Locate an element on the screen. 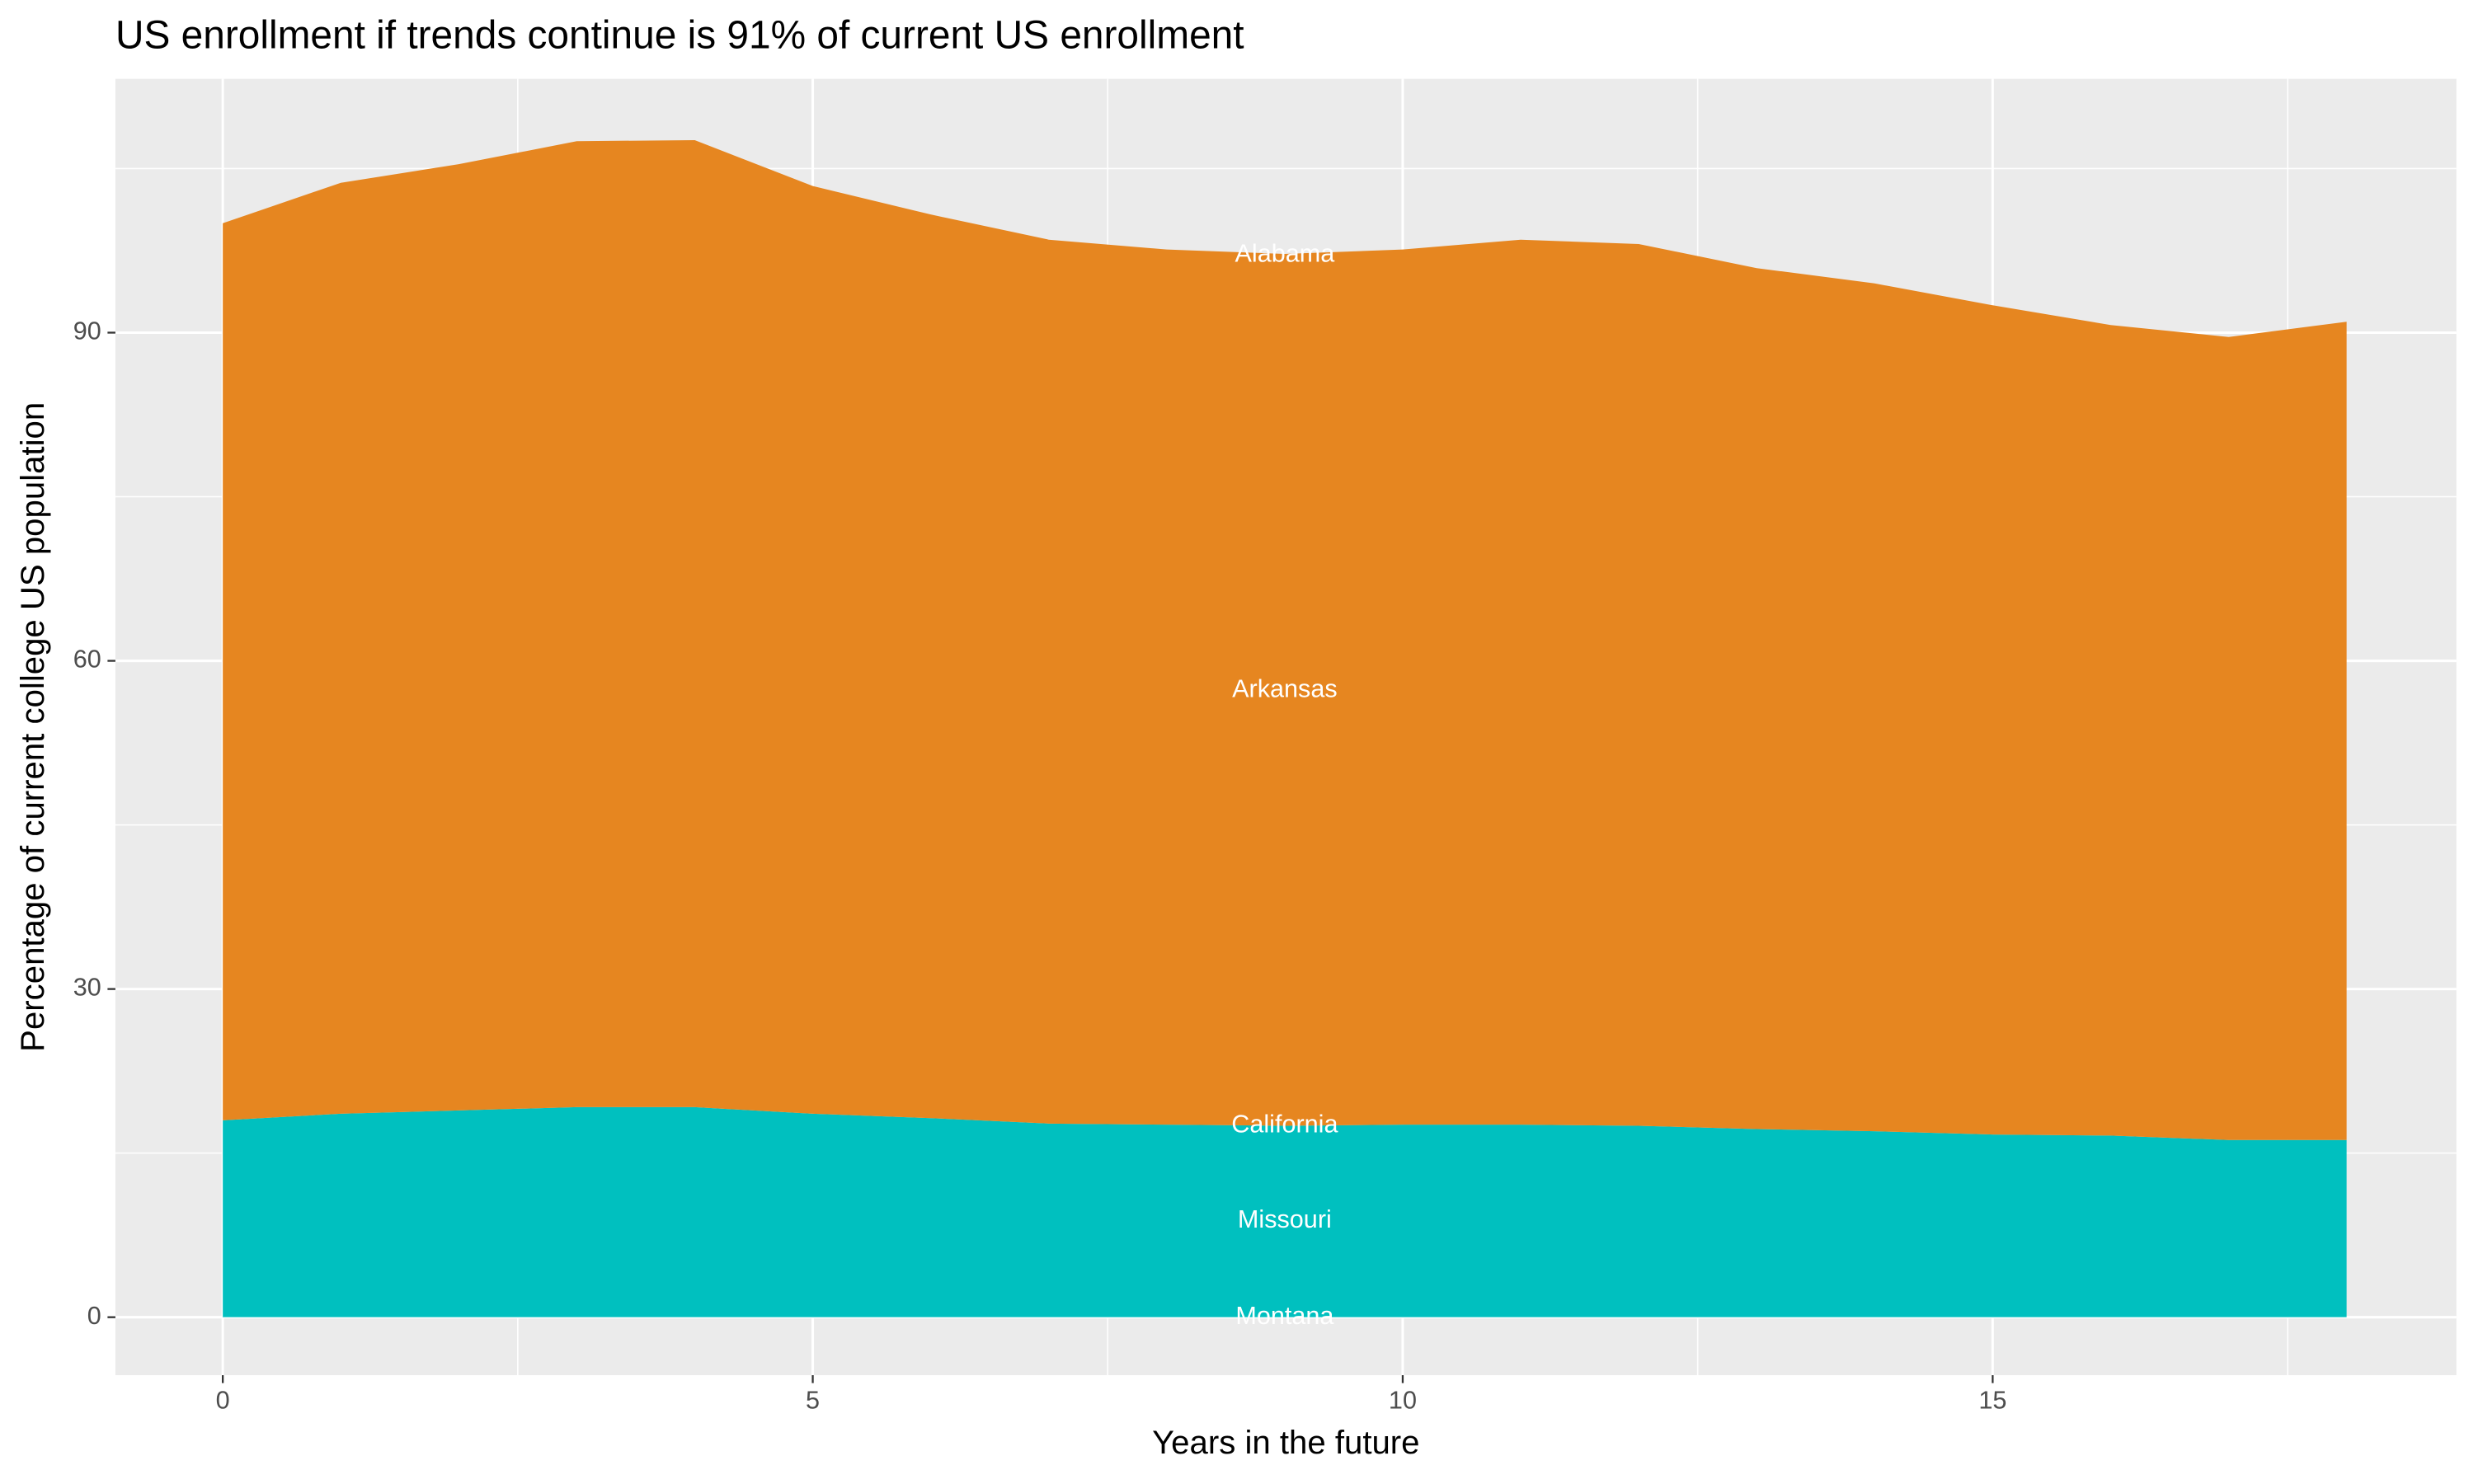 This screenshot has height=1484, width=2474. x-tick-label: 0 is located at coordinates (223, 1401).